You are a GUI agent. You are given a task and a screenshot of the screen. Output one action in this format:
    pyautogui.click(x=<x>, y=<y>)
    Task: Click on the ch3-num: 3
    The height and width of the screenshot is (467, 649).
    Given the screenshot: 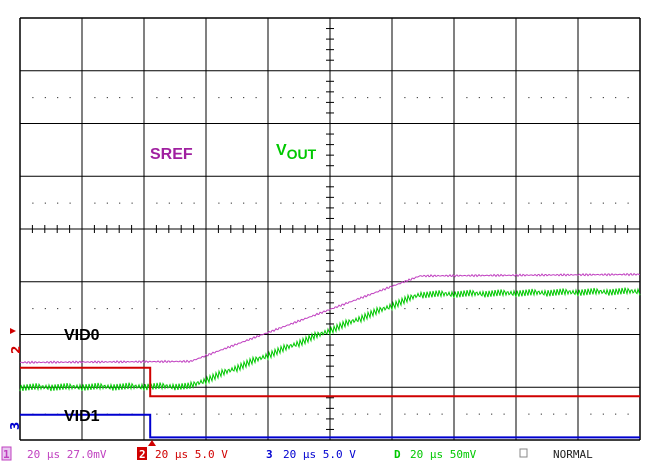 What is the action you would take?
    pyautogui.click(x=269, y=454)
    